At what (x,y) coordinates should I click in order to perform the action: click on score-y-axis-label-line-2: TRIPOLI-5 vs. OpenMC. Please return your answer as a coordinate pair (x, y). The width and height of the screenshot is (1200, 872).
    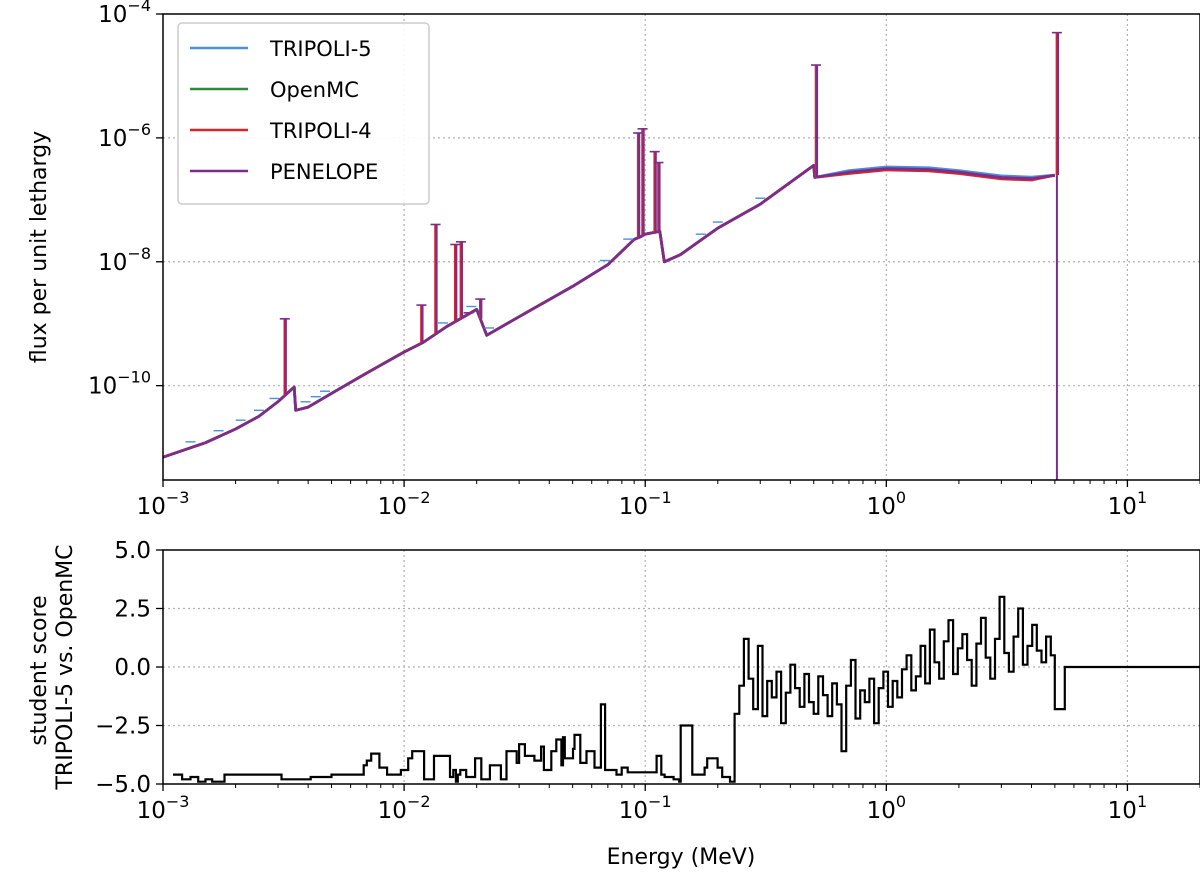
    Looking at the image, I should click on (65, 667).